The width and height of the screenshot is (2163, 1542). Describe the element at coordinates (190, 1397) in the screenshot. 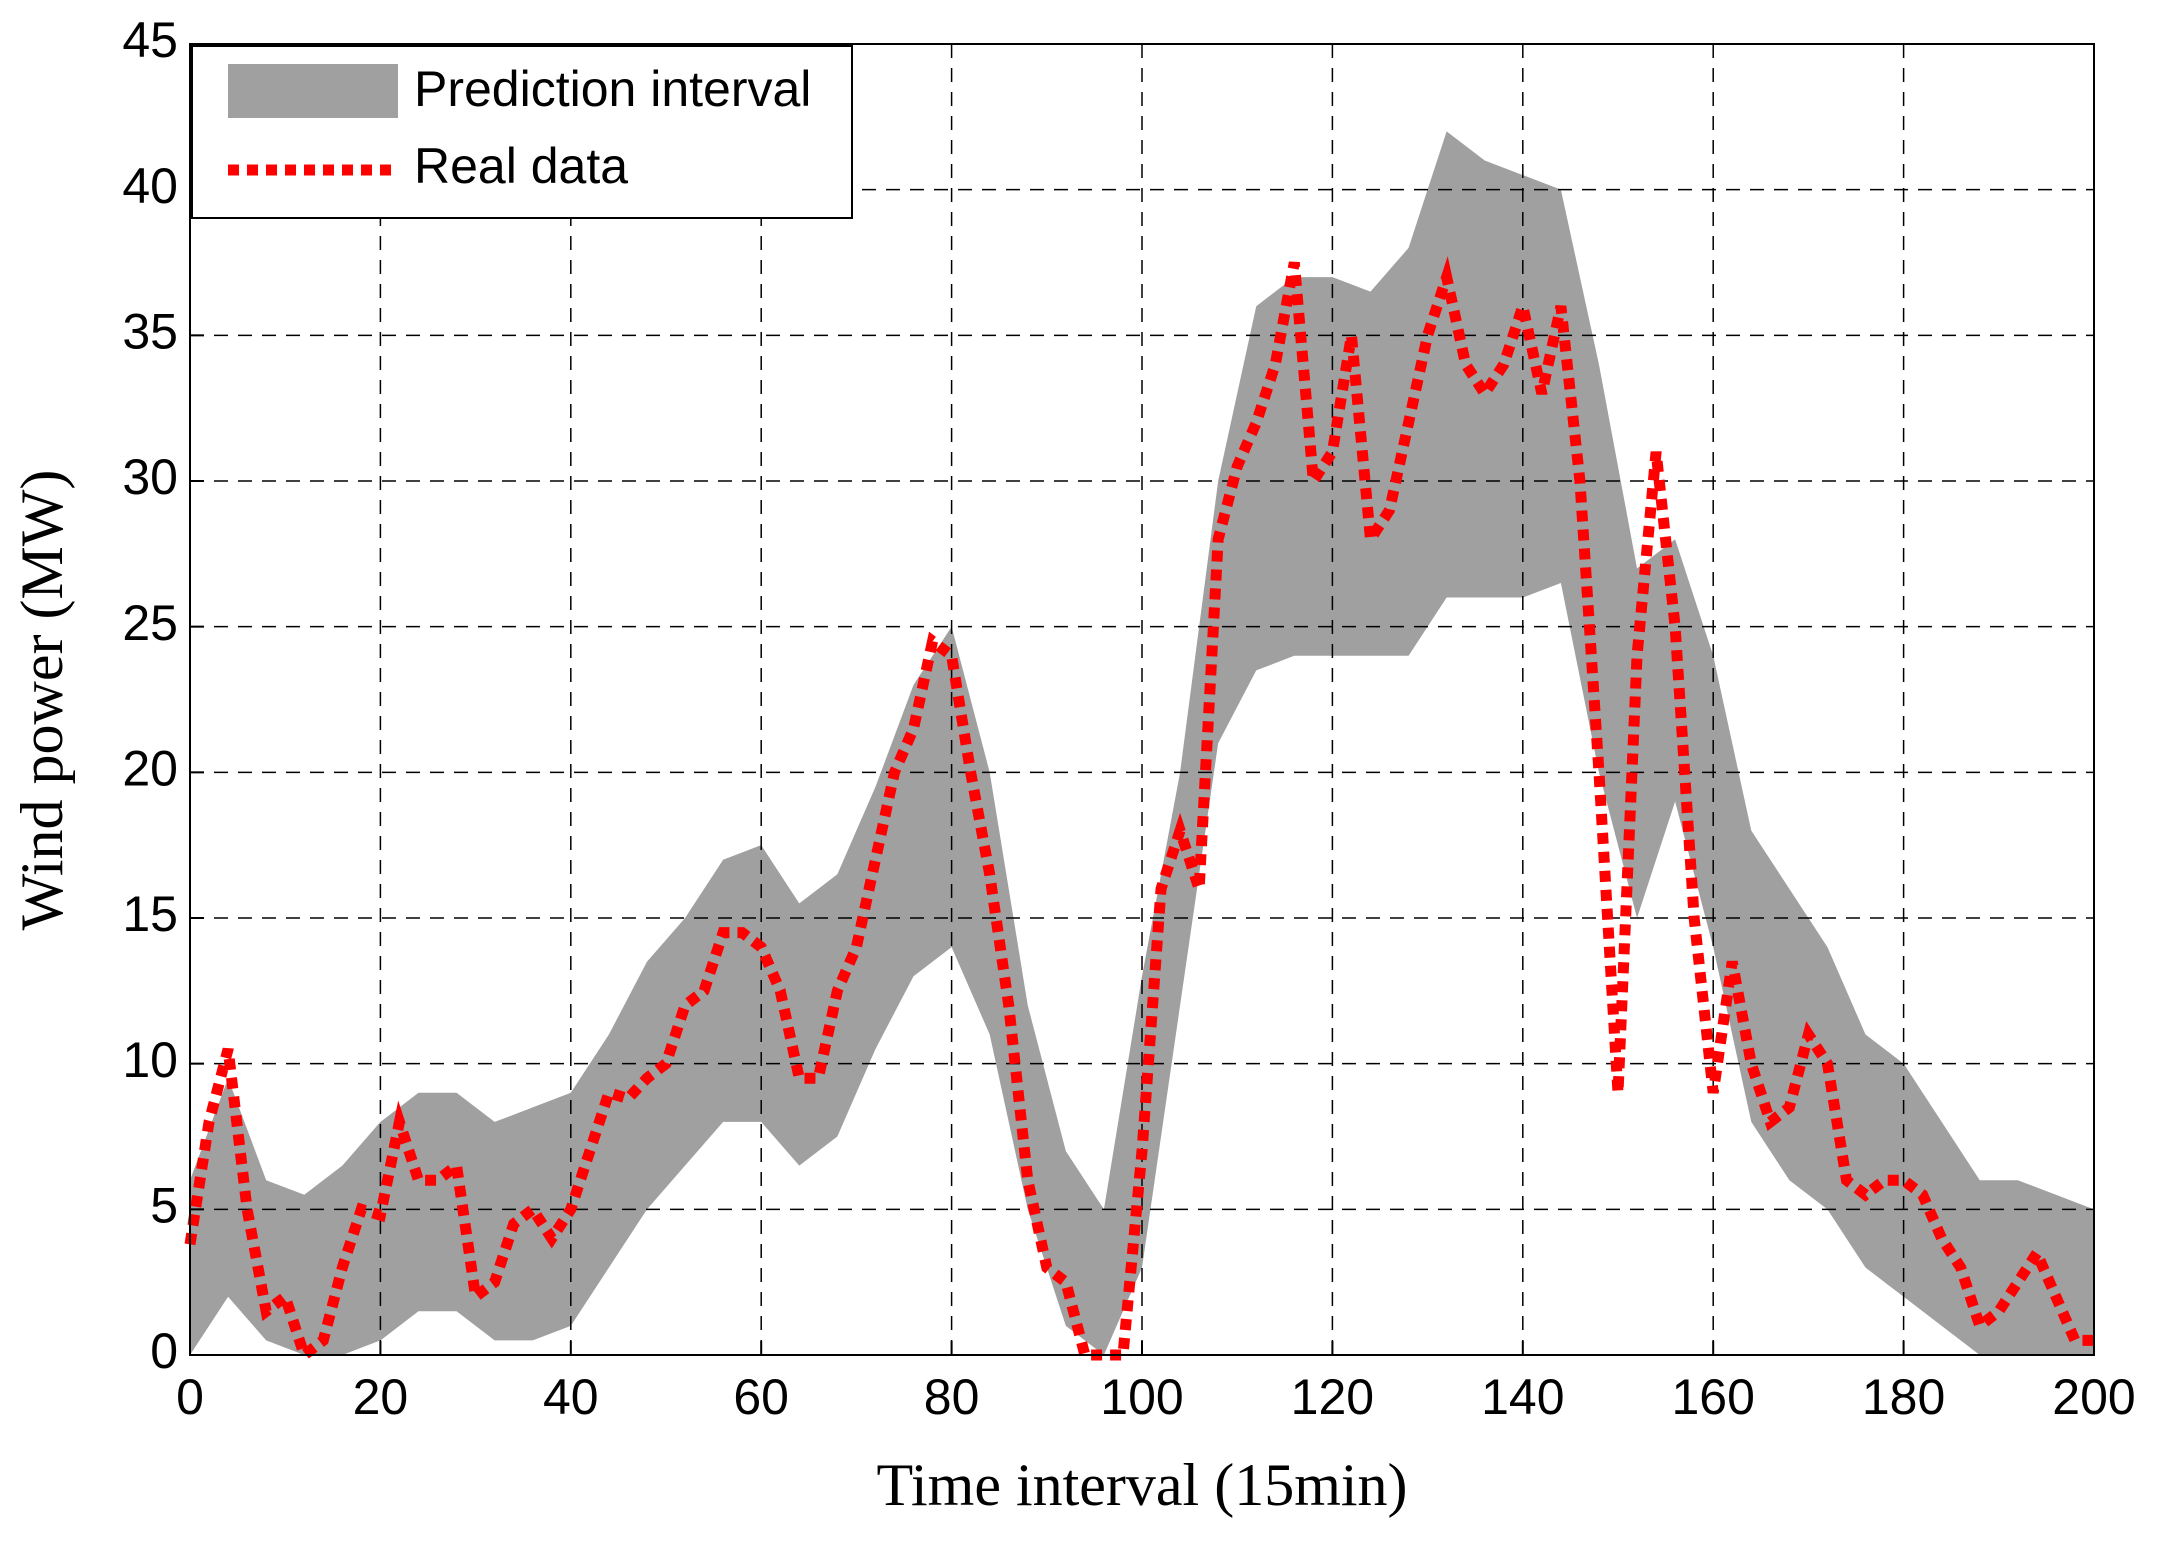

I see `x-tick-label: 0` at that location.